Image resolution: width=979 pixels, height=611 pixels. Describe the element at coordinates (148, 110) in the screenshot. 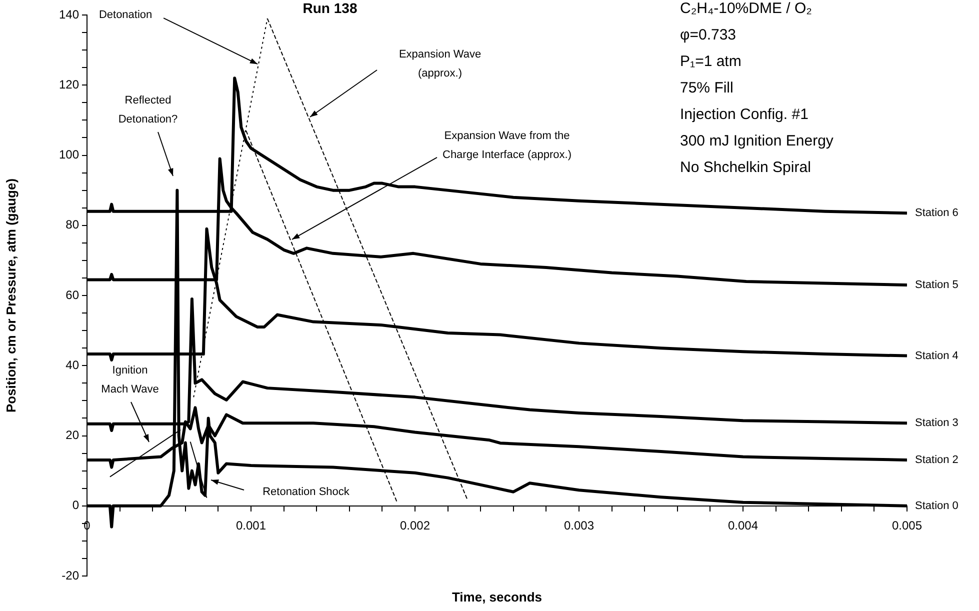

I see `annotation: Reflected Detonation?` at that location.